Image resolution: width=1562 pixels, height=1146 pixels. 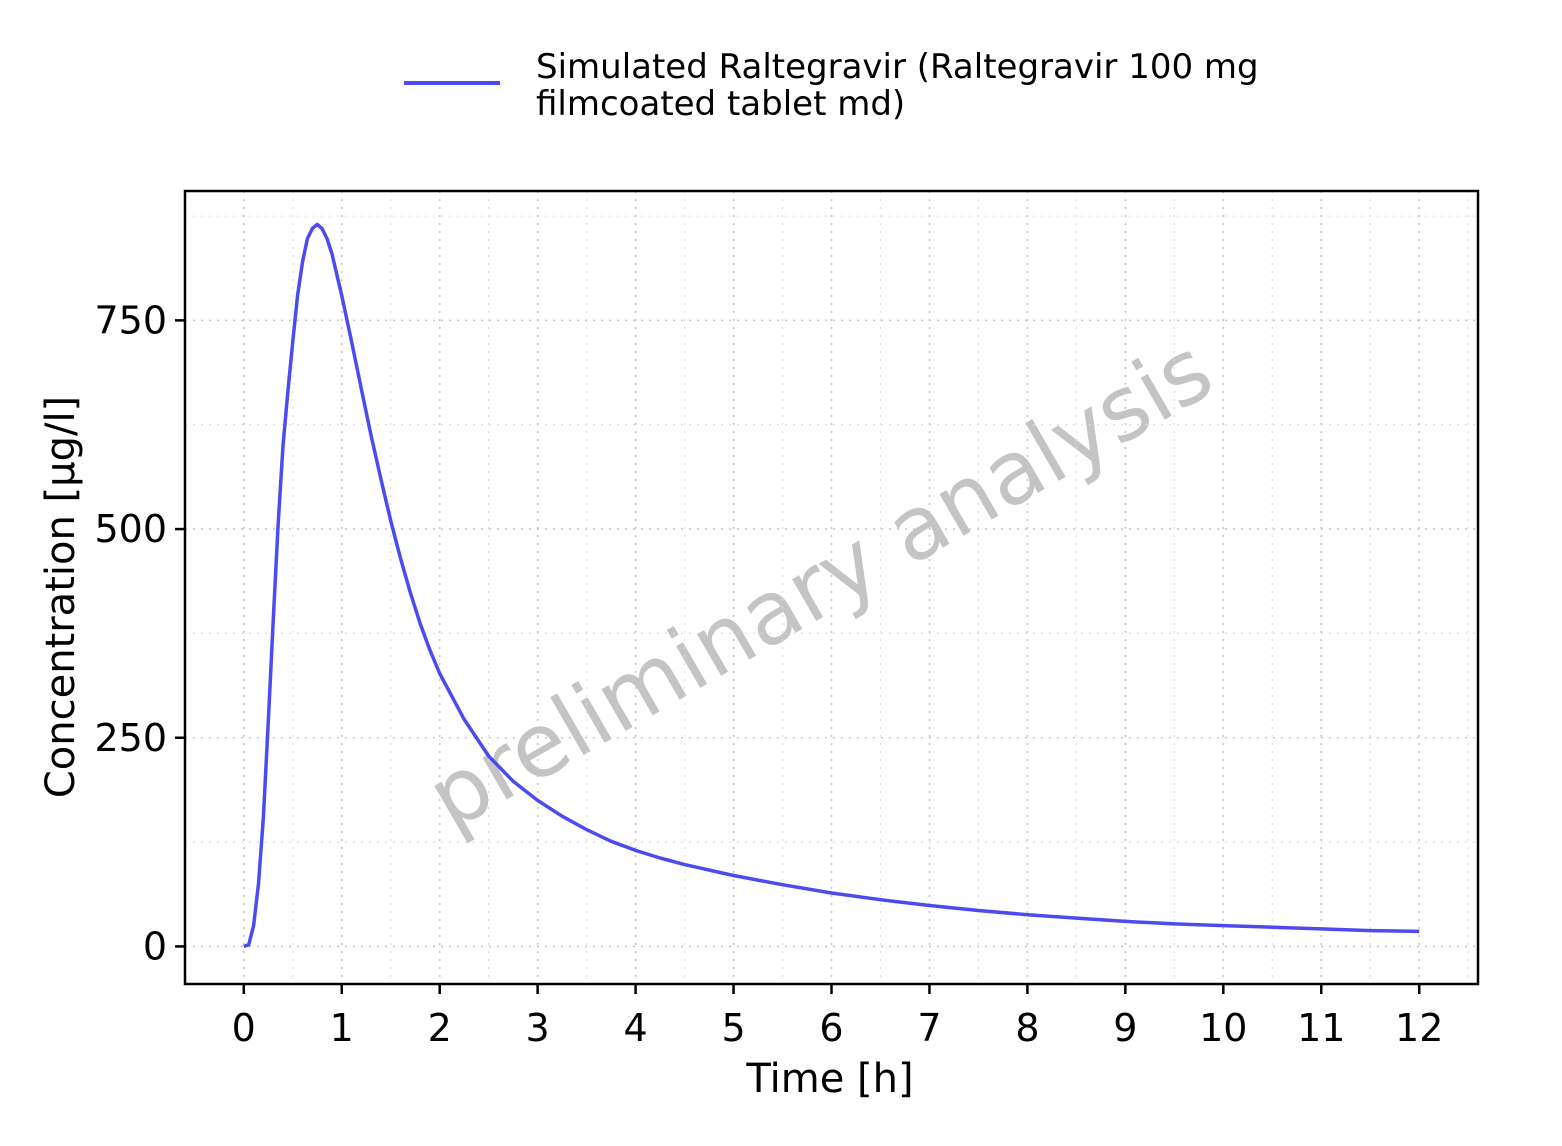 What do you see at coordinates (440, 1028) in the screenshot?
I see `x-tick-label: 2` at bounding box center [440, 1028].